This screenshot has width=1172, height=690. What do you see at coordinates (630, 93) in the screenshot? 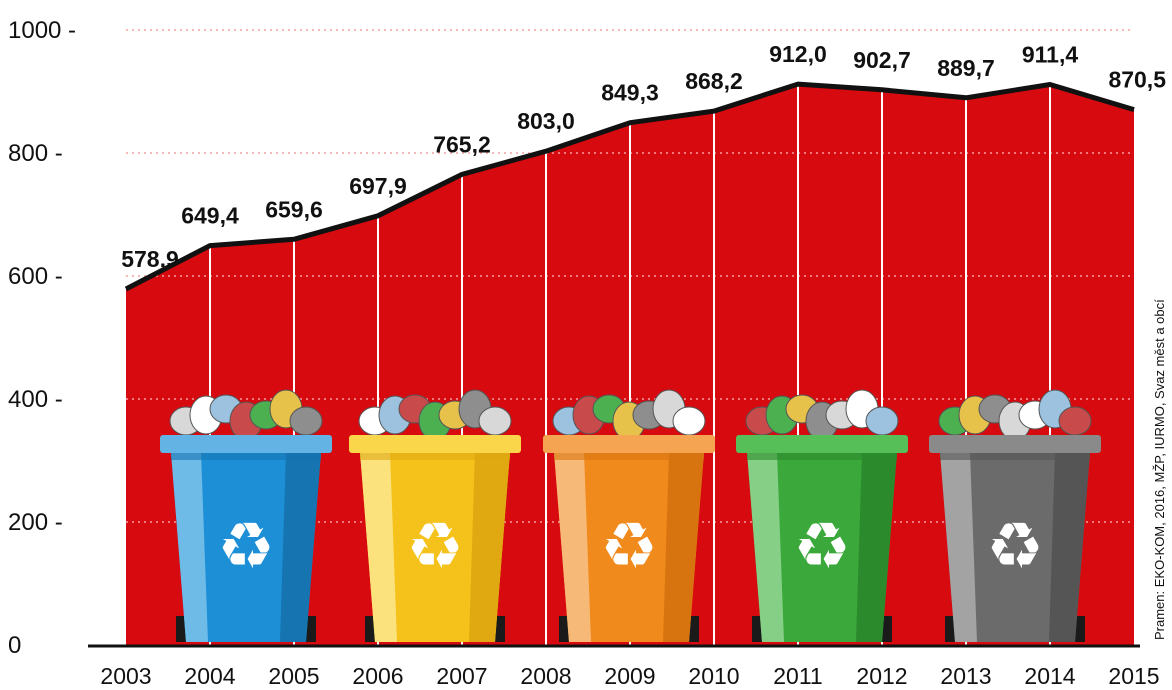
I see `data-label: 849,3` at bounding box center [630, 93].